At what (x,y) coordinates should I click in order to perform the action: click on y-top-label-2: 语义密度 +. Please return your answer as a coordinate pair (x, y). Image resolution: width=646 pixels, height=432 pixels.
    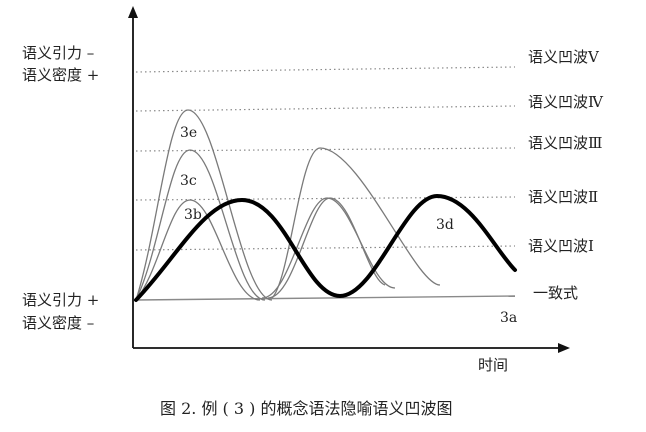
    Looking at the image, I should click on (60, 75).